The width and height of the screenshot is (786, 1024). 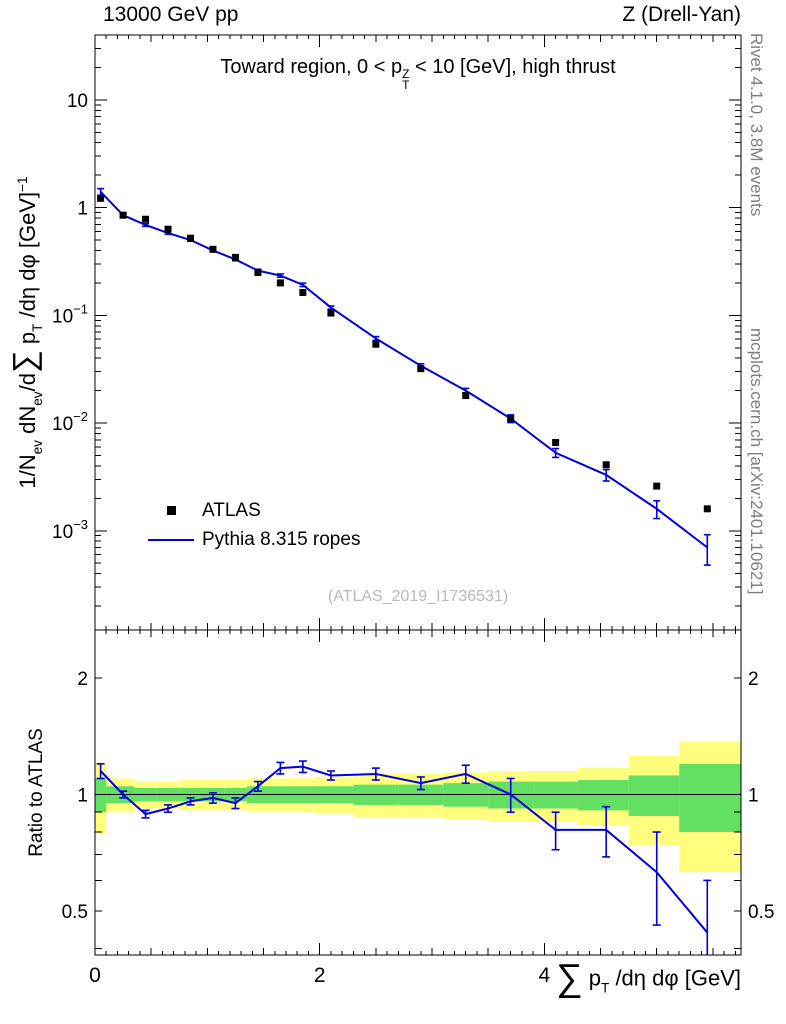 I want to click on legend-entry-atlas: ATLAS, so click(x=253, y=510).